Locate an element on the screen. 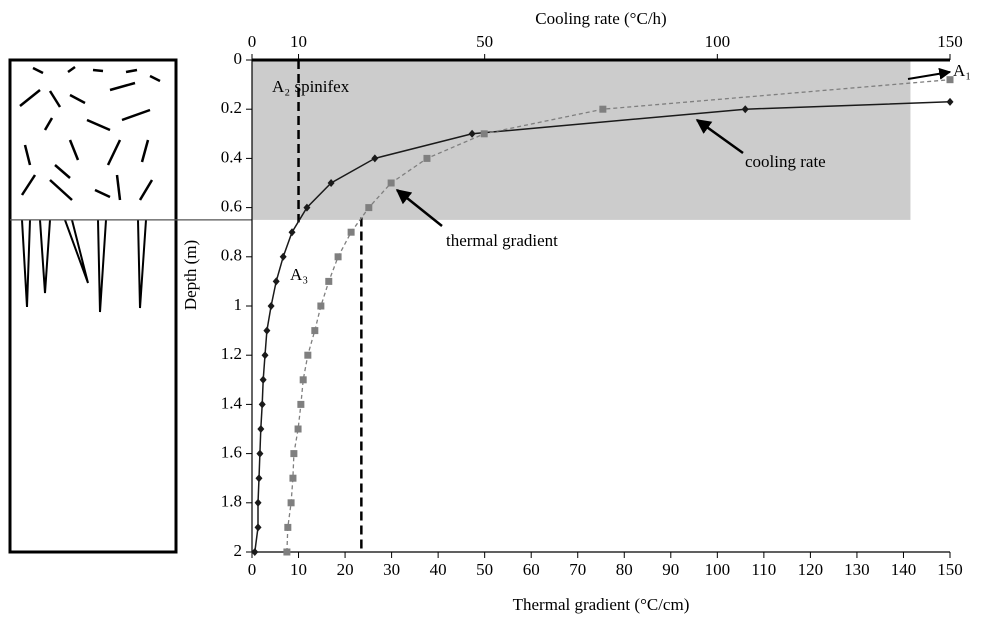  x-tick-label: 90 is located at coordinates (670, 569).